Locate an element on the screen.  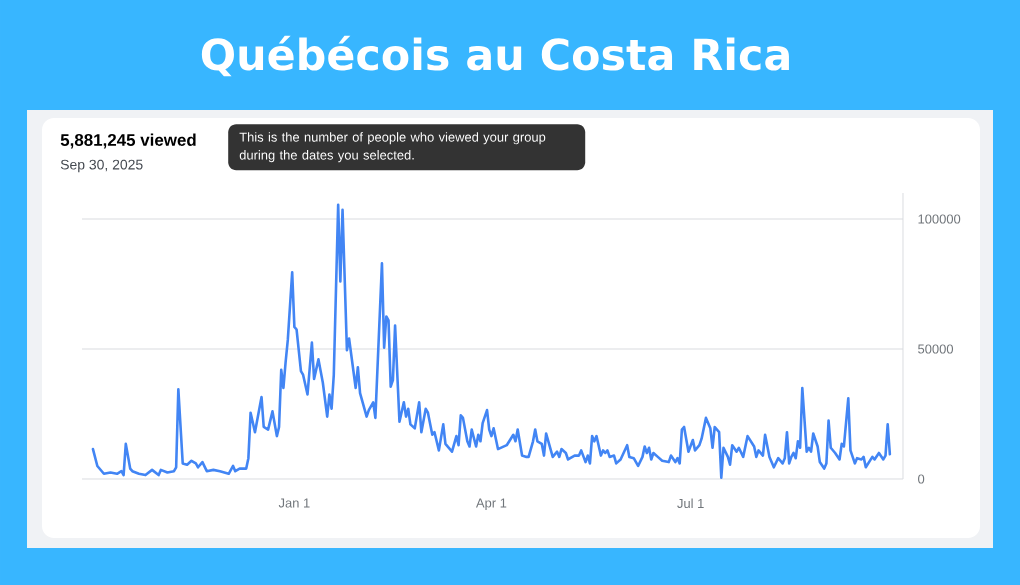
text: Sep 30, 2025 is located at coordinates (101, 166).